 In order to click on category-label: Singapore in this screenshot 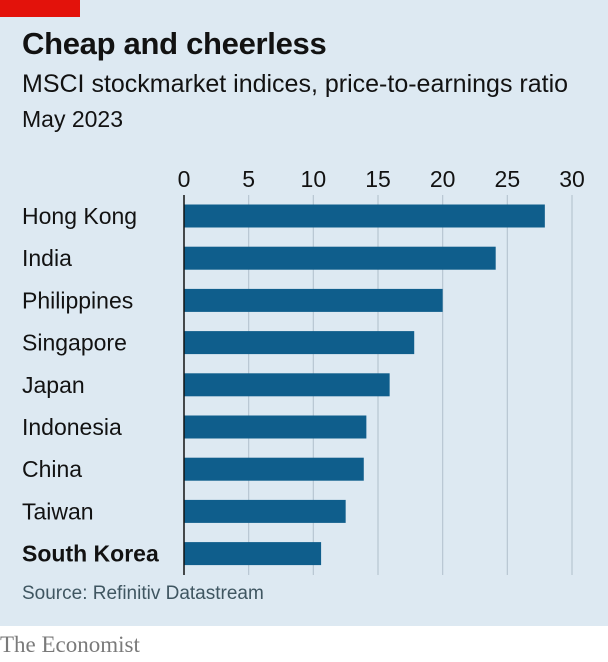, I will do `click(74, 343)`.